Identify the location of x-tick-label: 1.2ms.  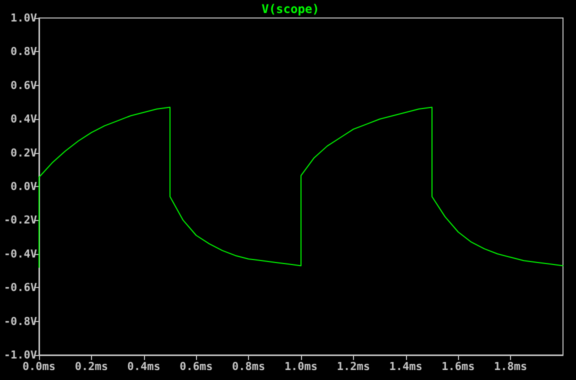
(353, 366).